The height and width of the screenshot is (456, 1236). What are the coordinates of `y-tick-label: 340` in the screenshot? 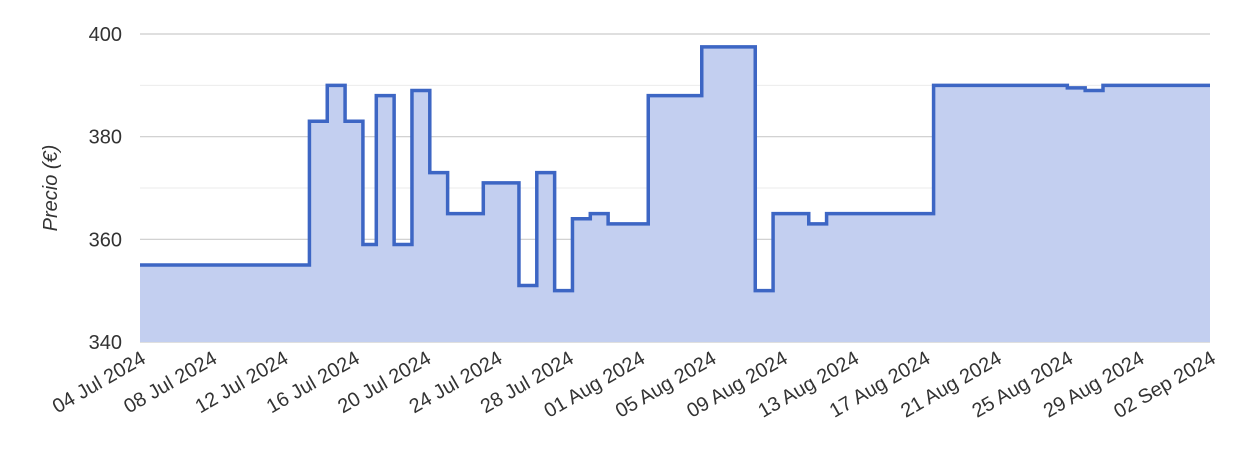 It's located at (105, 343).